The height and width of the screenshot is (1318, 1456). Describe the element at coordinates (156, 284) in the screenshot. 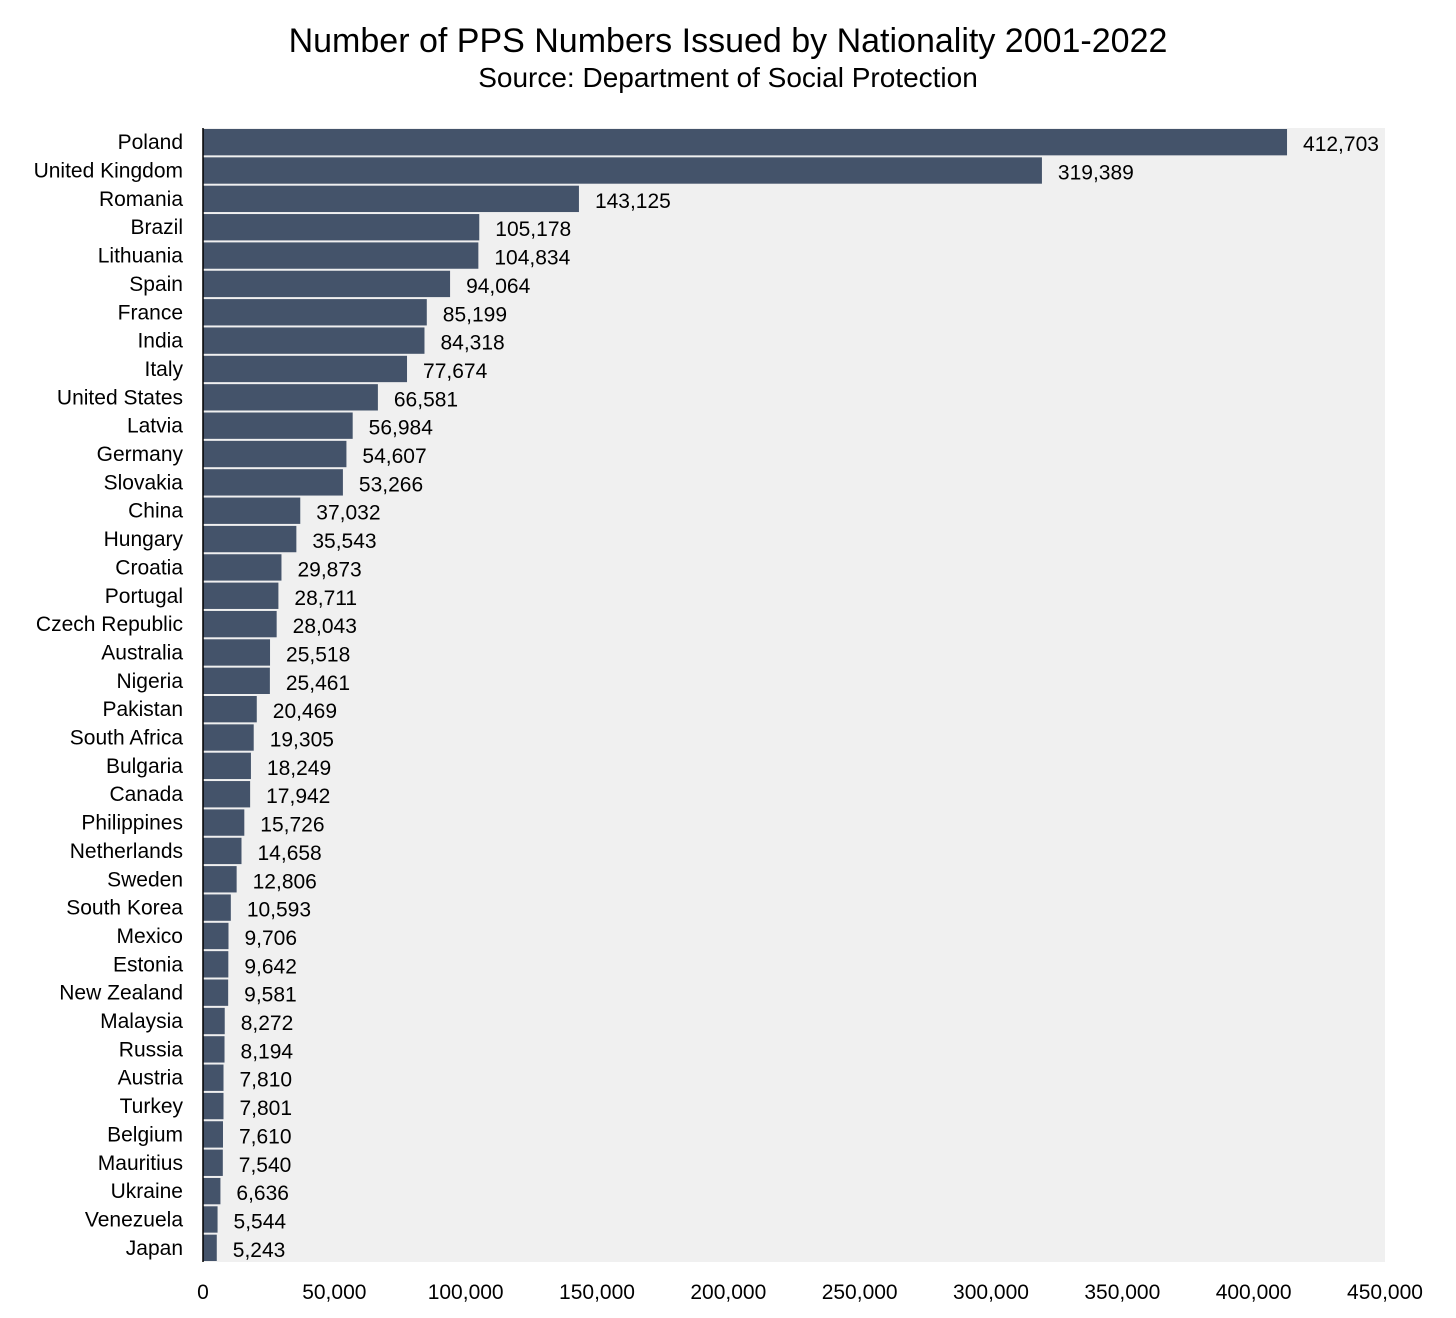

I see `category-label: Spain` at that location.